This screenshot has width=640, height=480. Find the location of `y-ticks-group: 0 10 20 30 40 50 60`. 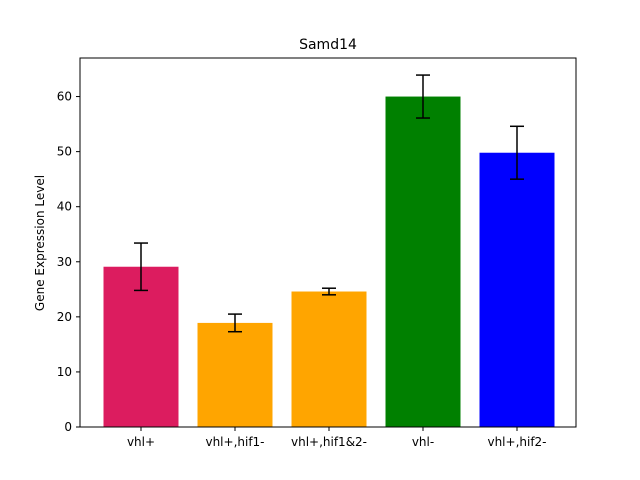

y-ticks-group: 0 10 20 30 40 50 60 is located at coordinates (68, 262).